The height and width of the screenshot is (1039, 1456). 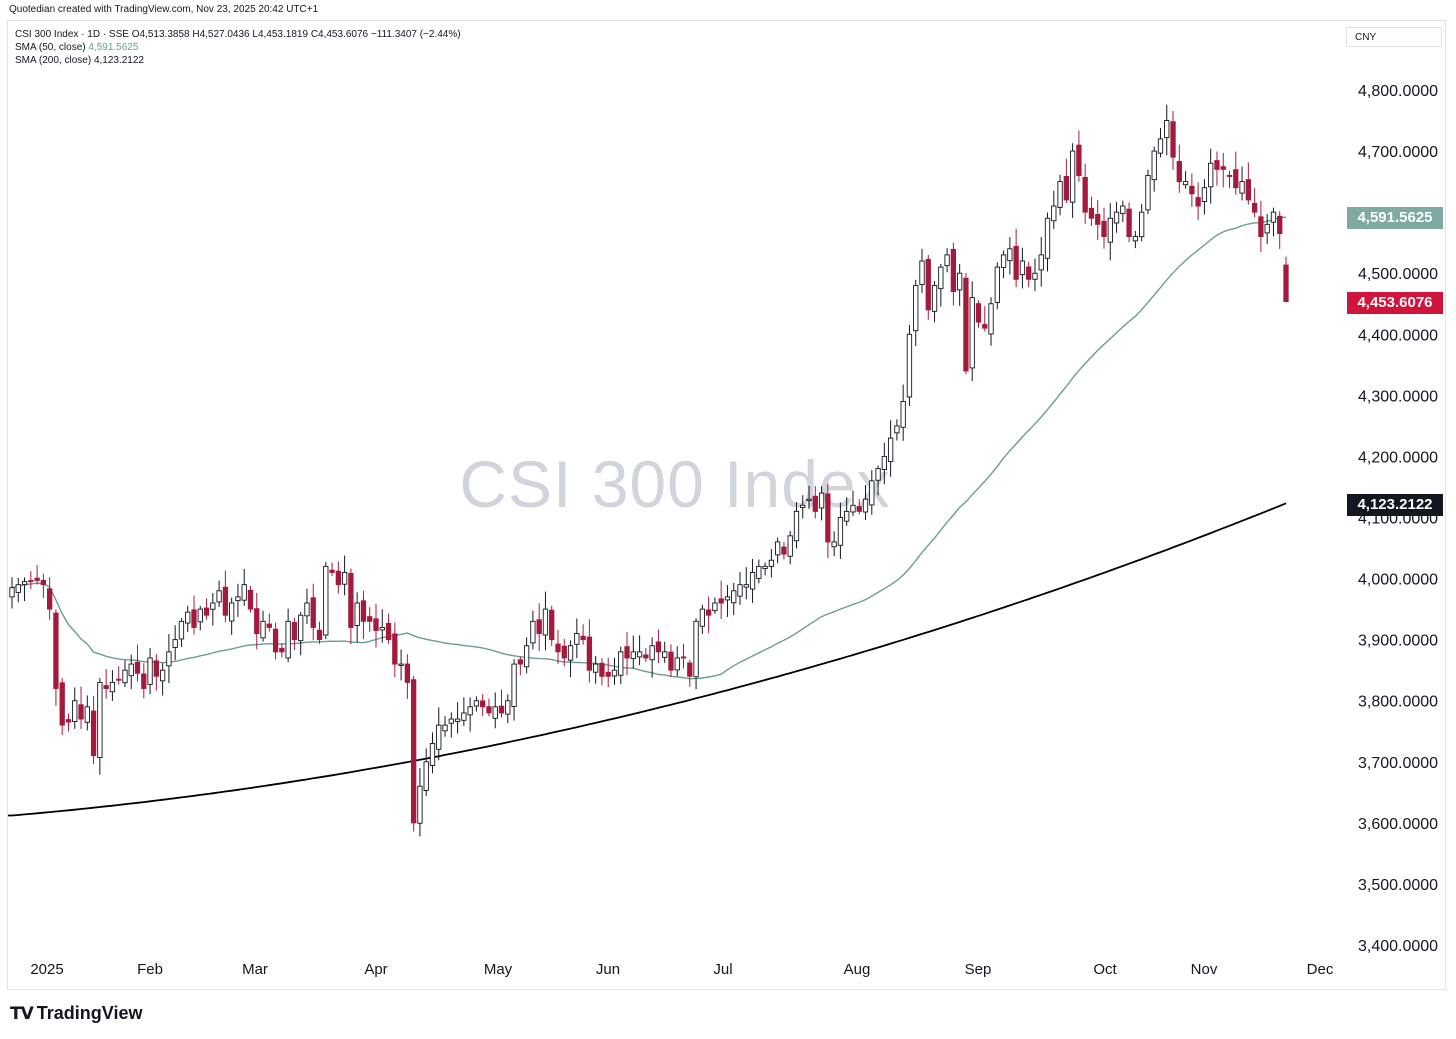 I want to click on sma50-price-tag: 4,591.5625, so click(x=1395, y=218).